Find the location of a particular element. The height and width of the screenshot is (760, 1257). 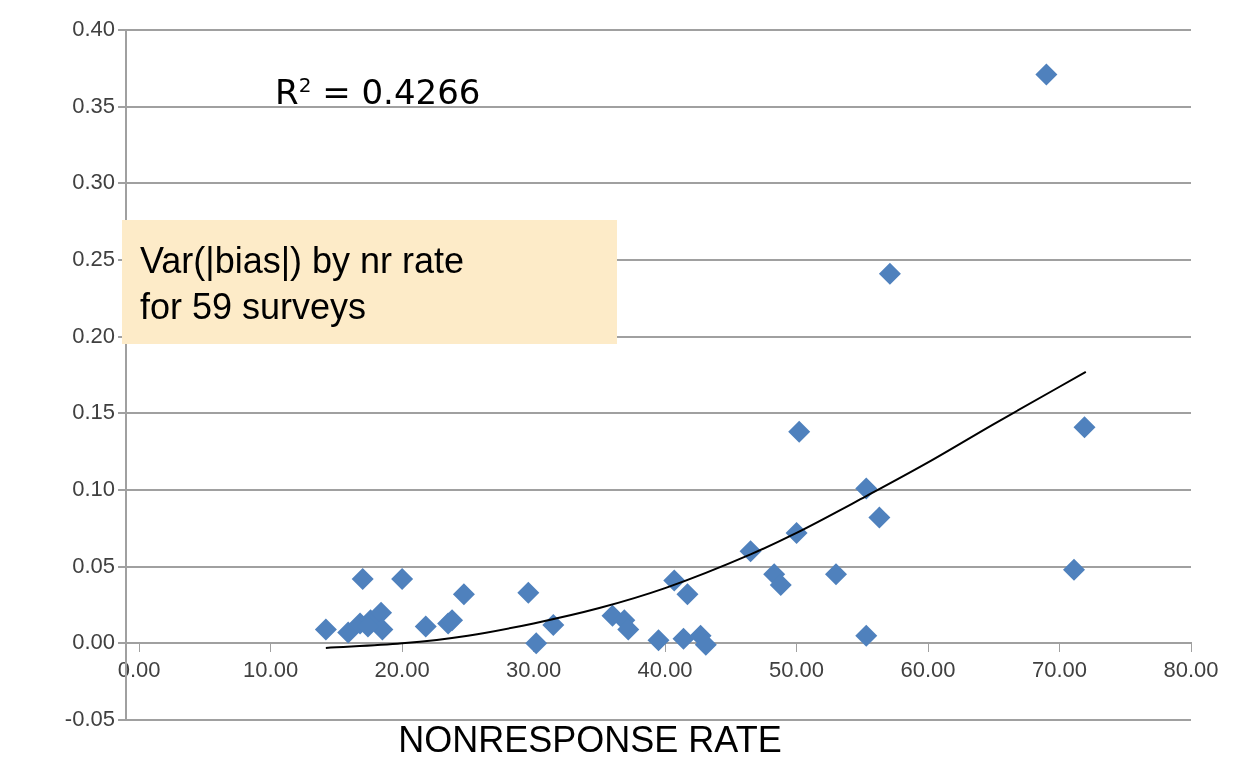

y-tick-label: 0.35 is located at coordinates (93, 105).